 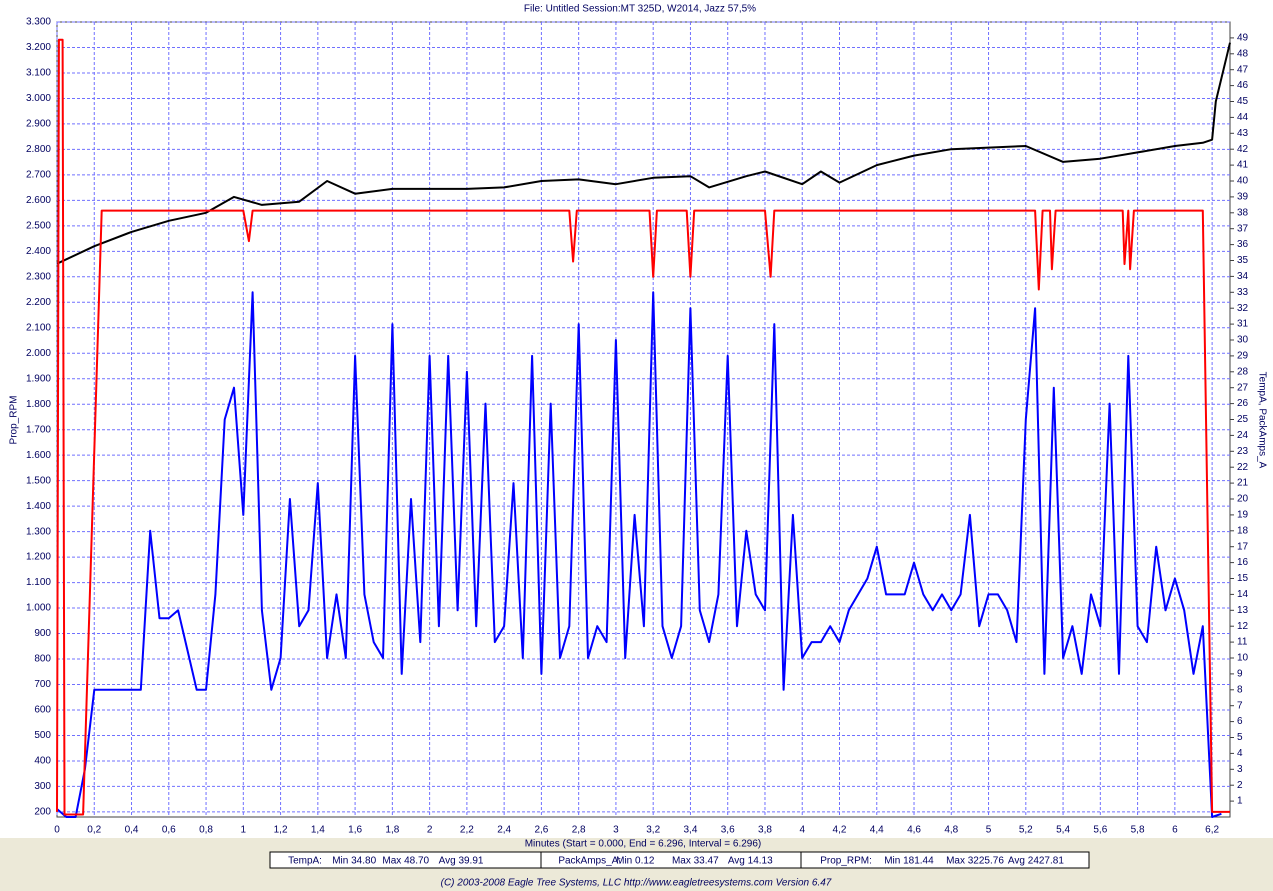 What do you see at coordinates (305, 861) in the screenshot?
I see `stats-name: TempA:` at bounding box center [305, 861].